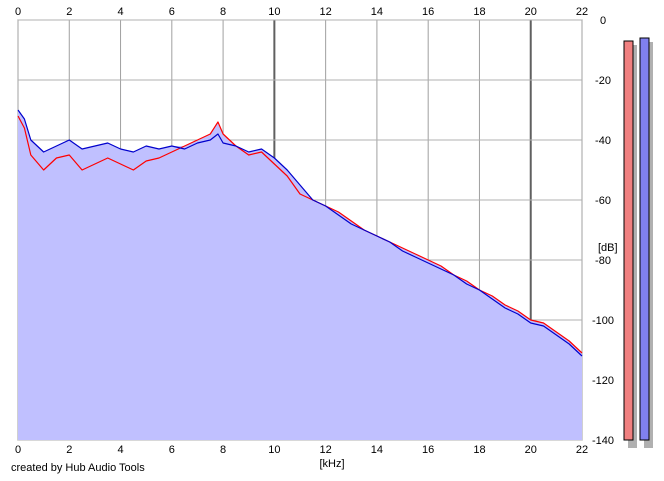  I want to click on x-tick-label-top-6: 12, so click(326, 12).